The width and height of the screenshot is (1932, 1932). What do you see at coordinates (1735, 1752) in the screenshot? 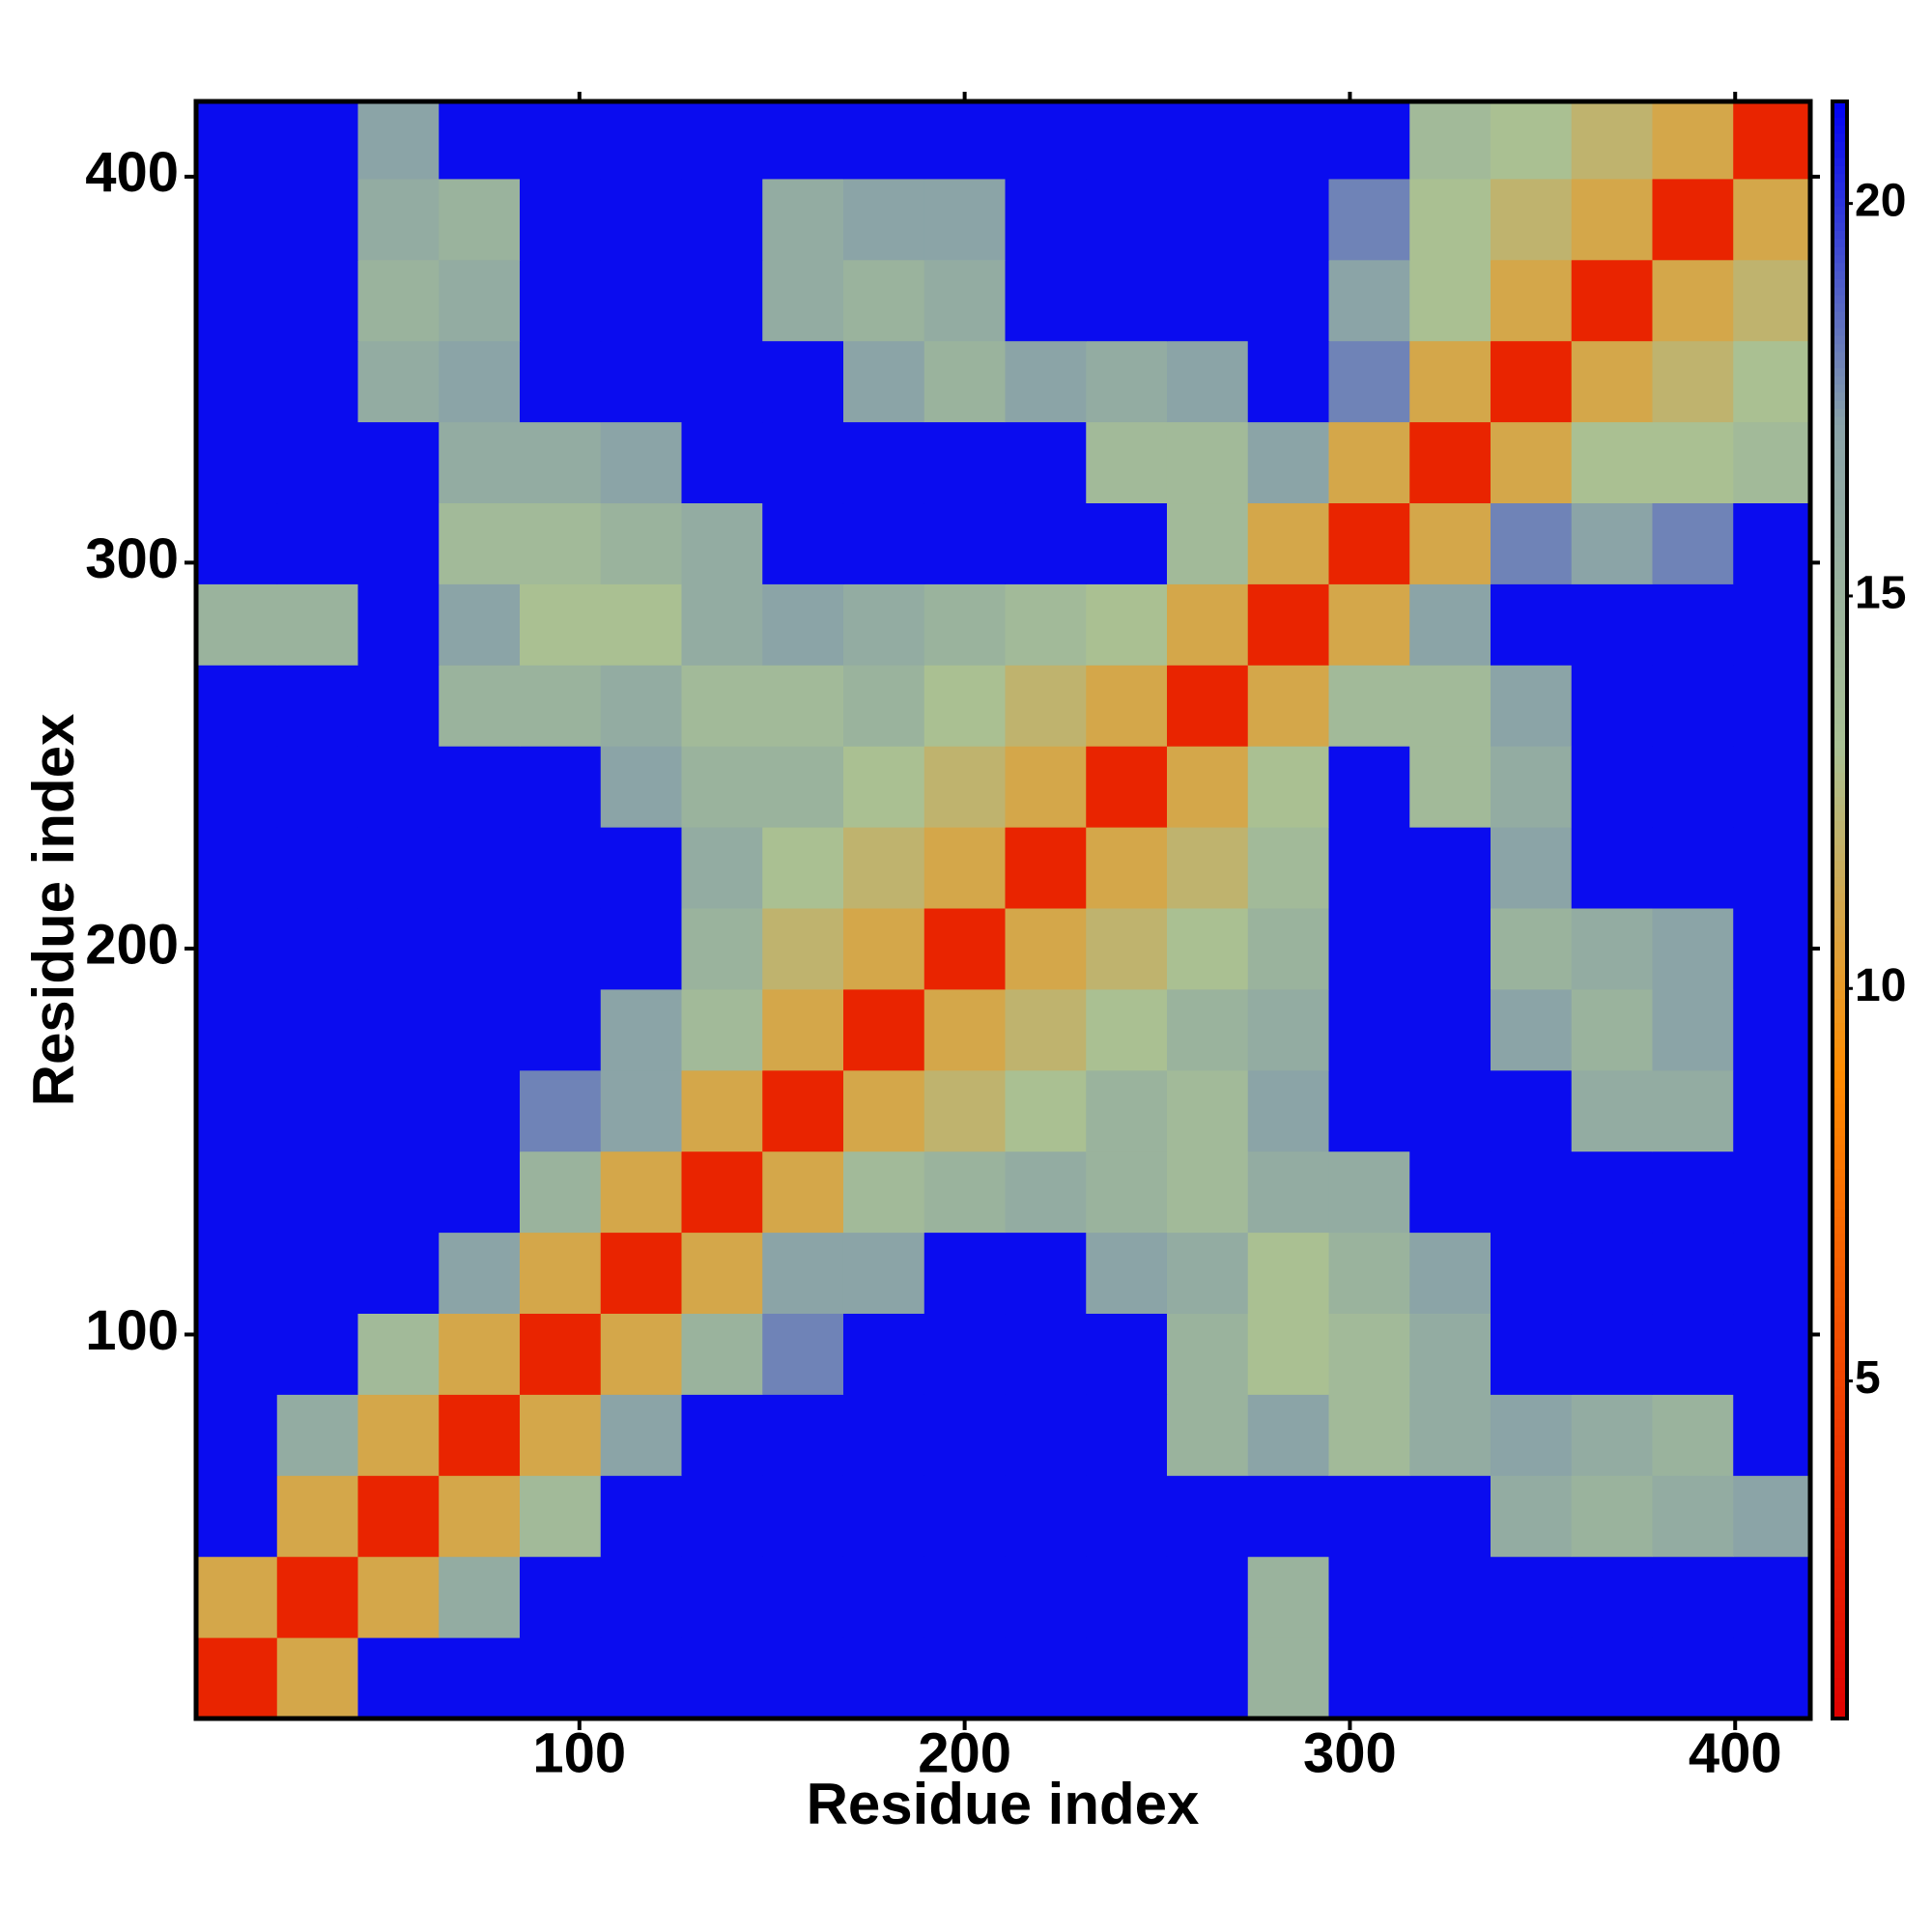
I see `x-tick-label: 400` at bounding box center [1735, 1752].